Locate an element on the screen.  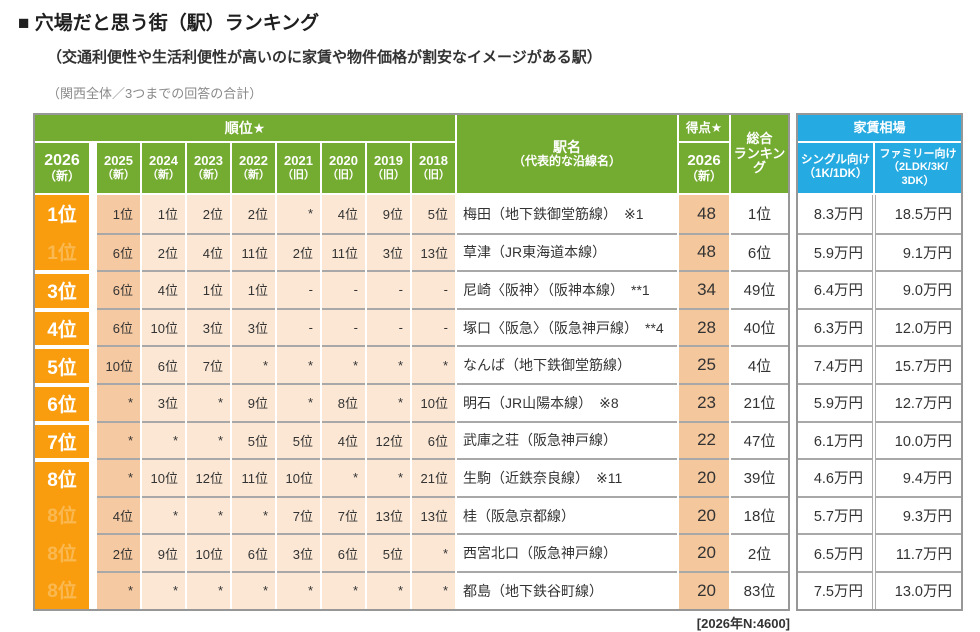
score-value: 34 is located at coordinates (704, 289).